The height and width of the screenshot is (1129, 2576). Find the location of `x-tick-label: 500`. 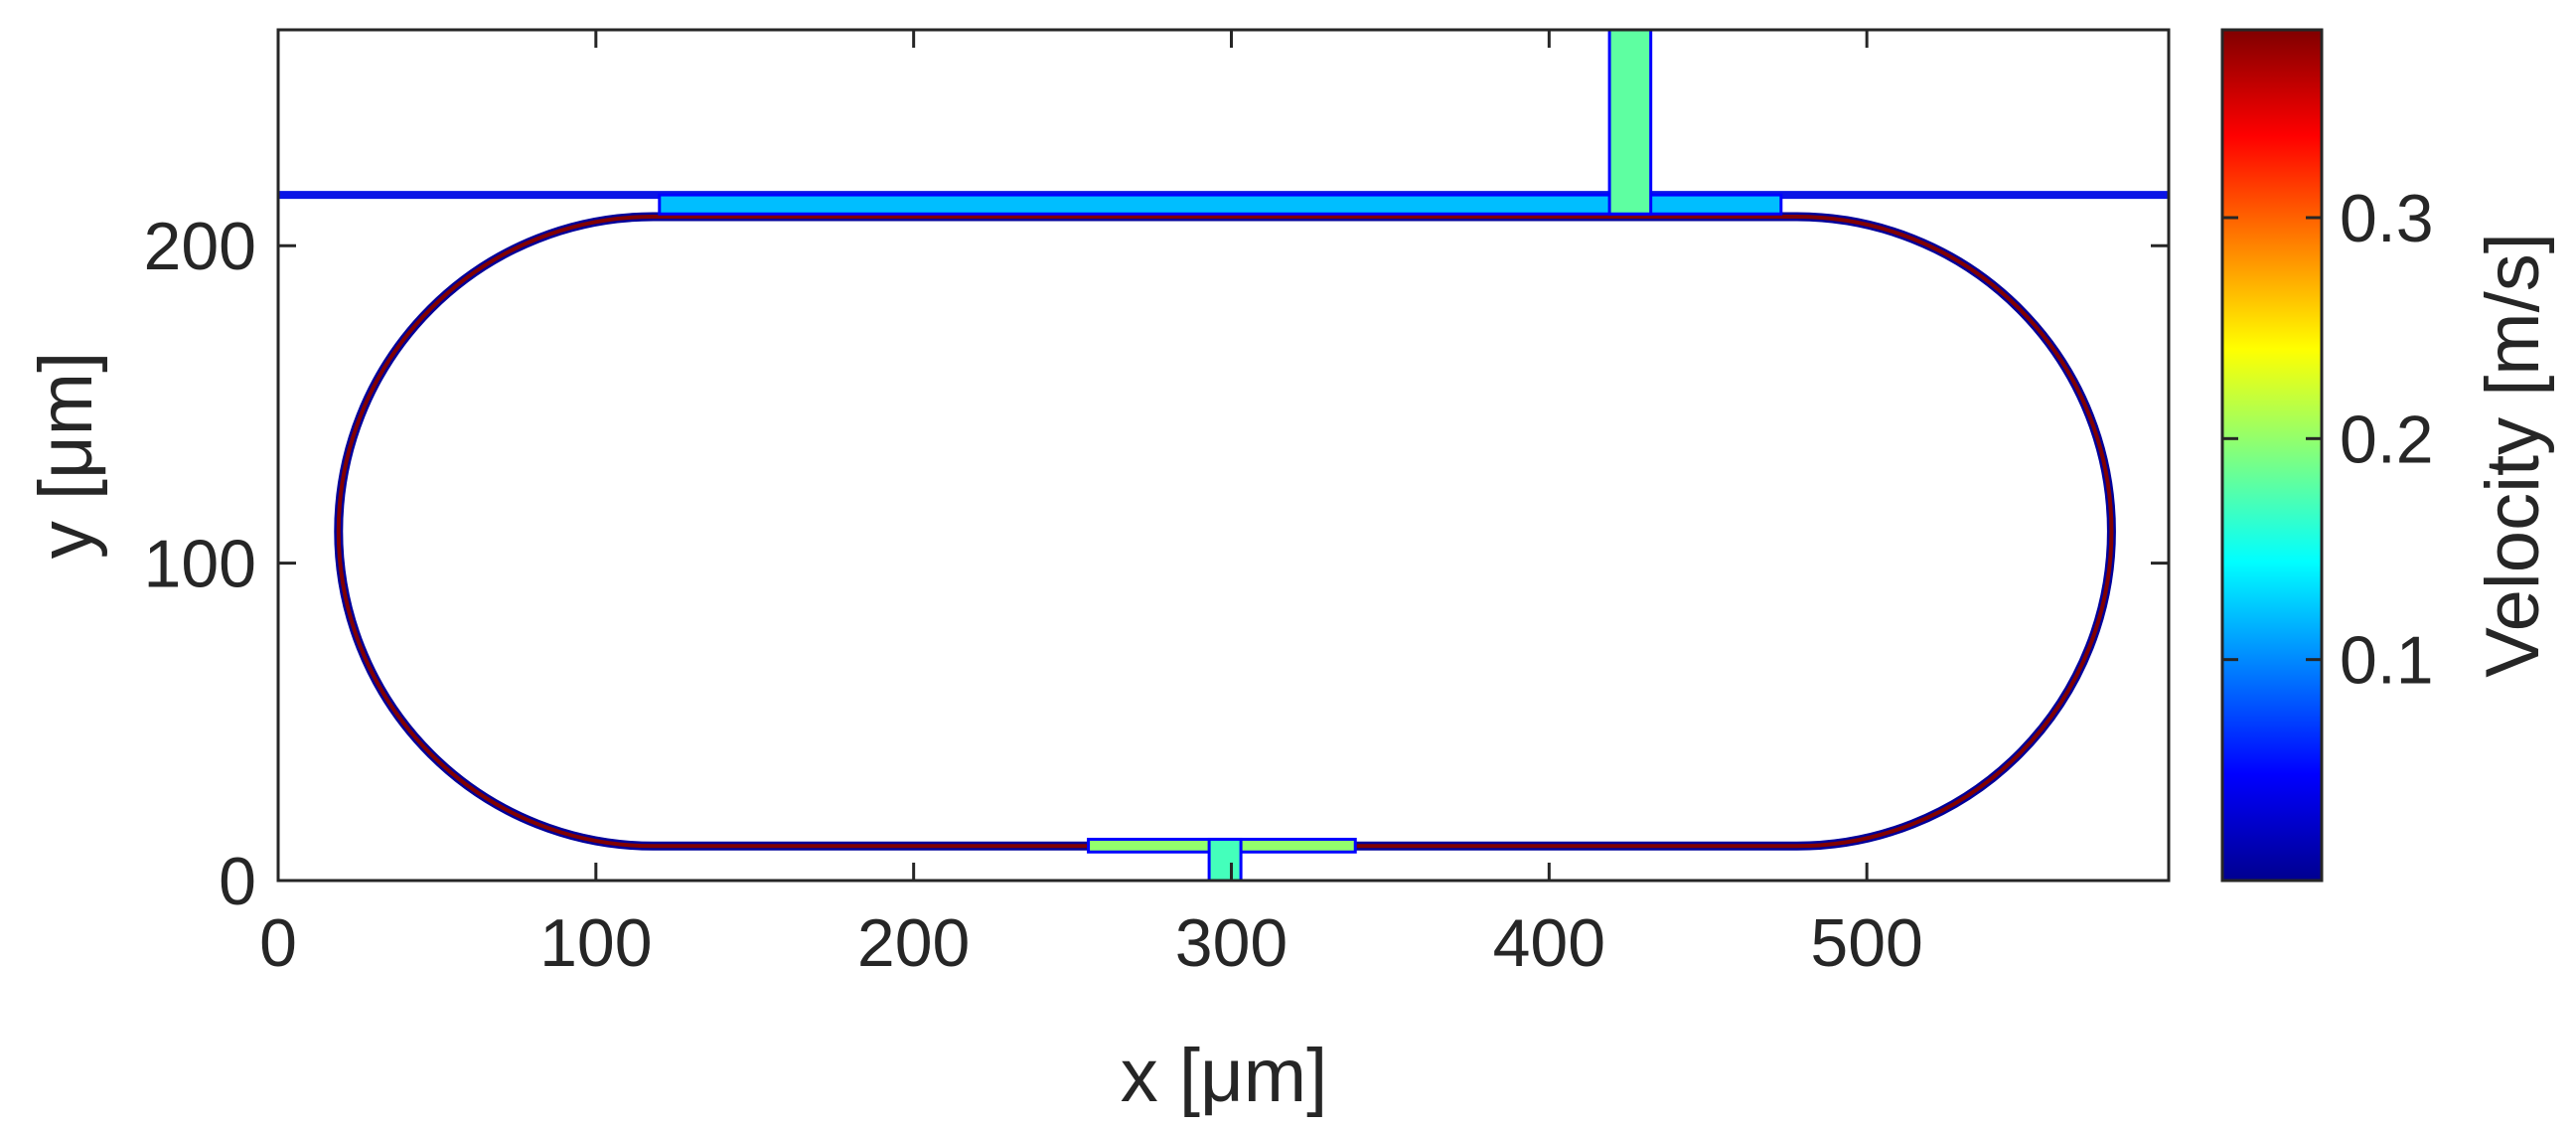

x-tick-label: 500 is located at coordinates (1866, 943).